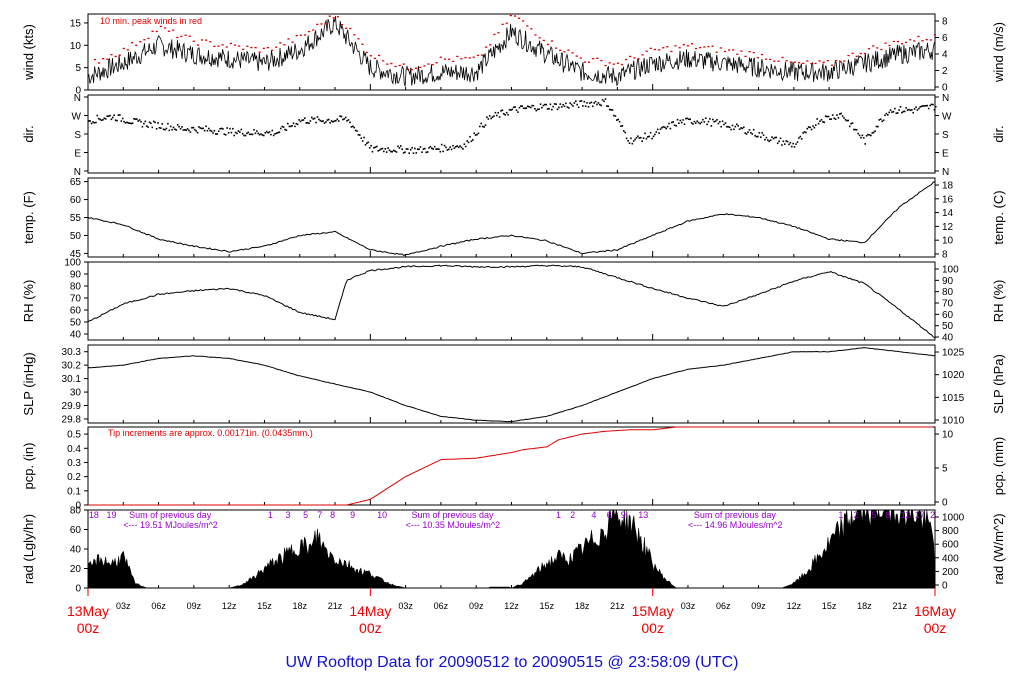 This screenshot has height=700, width=1024. What do you see at coordinates (170, 525) in the screenshot?
I see `radiation-sum-annotation: <--- 19.51 MJoules/m^2` at bounding box center [170, 525].